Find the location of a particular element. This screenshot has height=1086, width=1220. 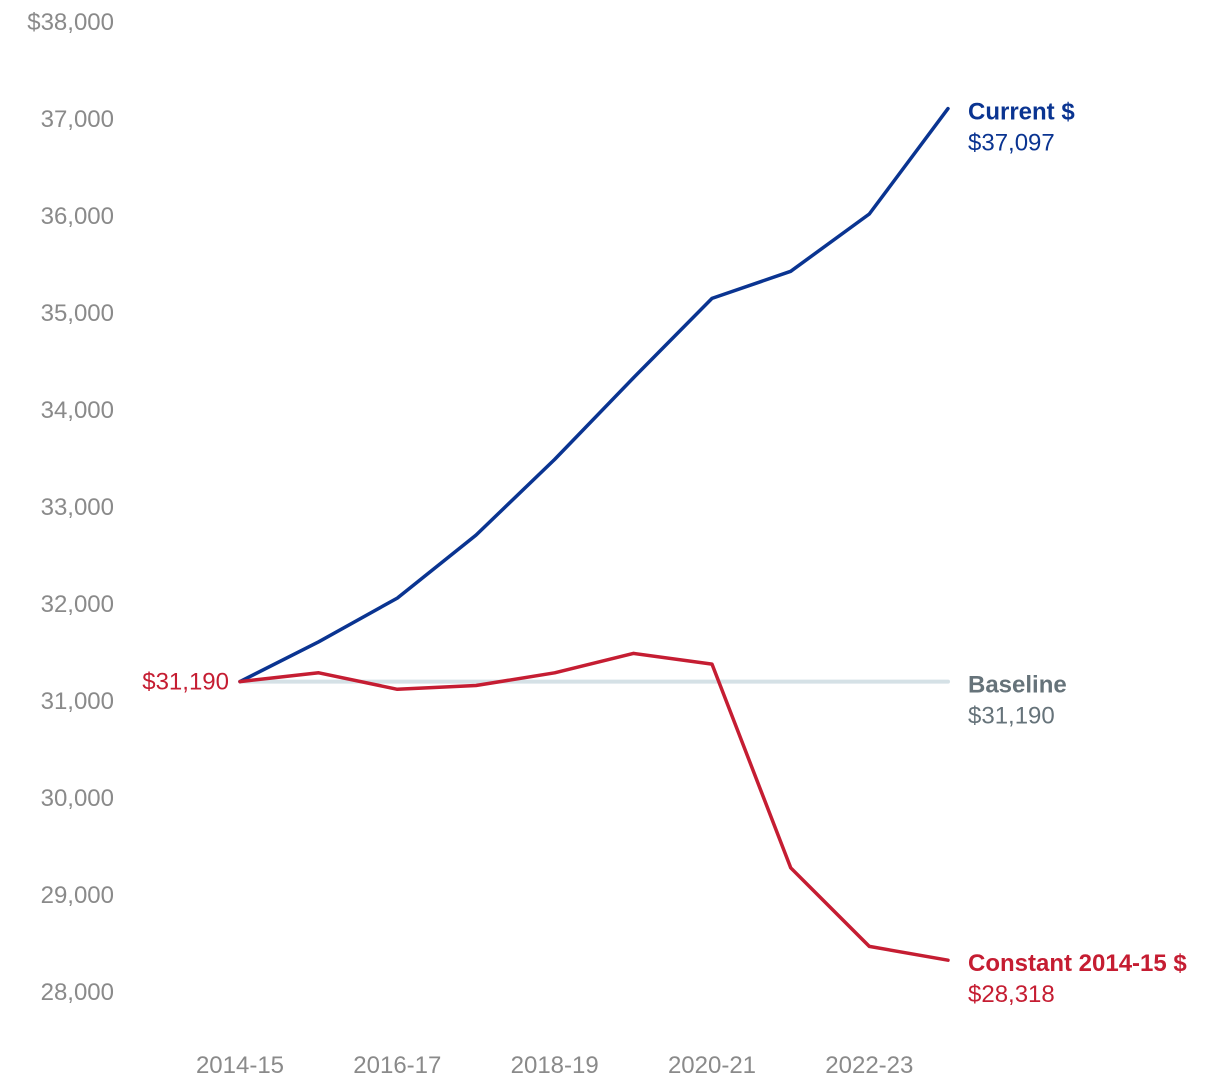

x-tick-label-2018-19: 2018-19 is located at coordinates (555, 1065).